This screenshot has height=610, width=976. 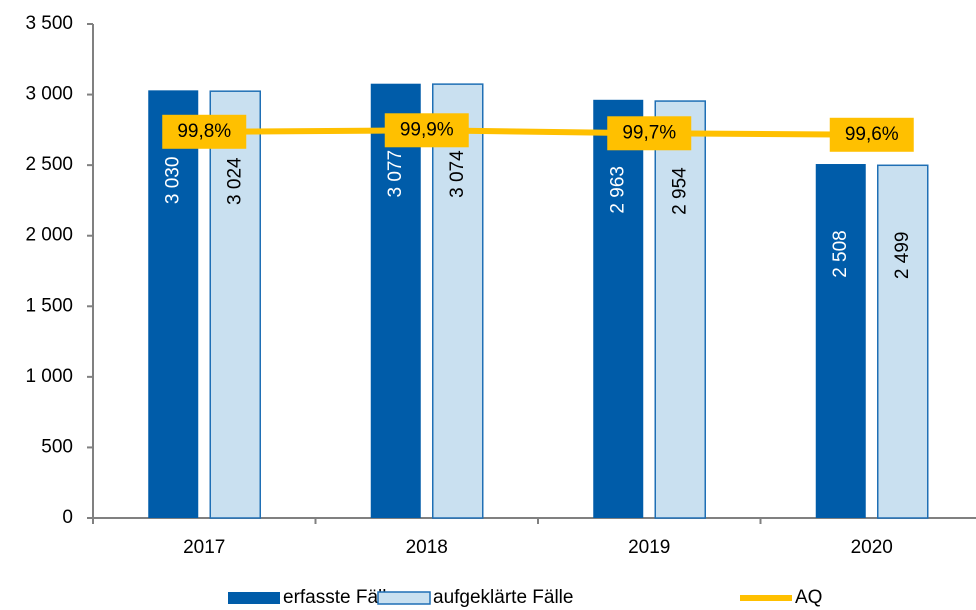 What do you see at coordinates (808, 597) in the screenshot?
I see `legend-label: AQ` at bounding box center [808, 597].